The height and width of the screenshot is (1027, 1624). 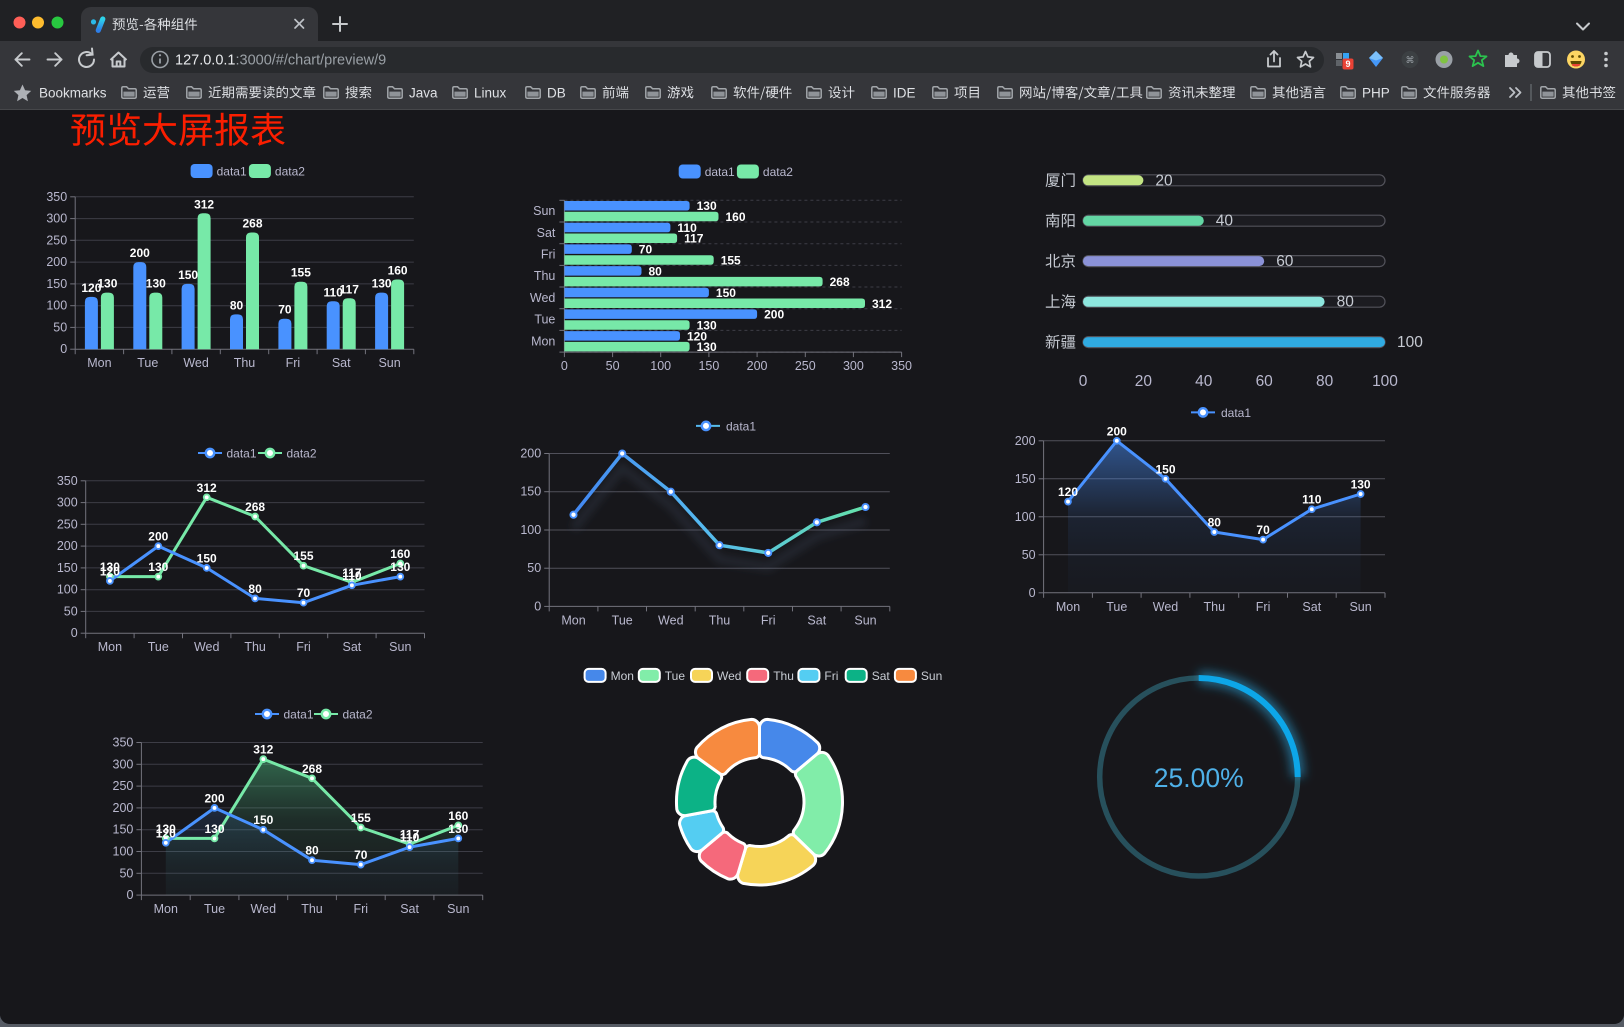 I want to click on svg-text: 117, so click(x=410, y=835).